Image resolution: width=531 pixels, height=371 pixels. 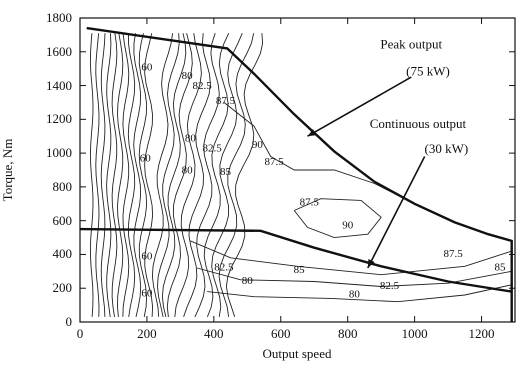 I want to click on annotation-text: Continuous output, so click(x=418, y=123).